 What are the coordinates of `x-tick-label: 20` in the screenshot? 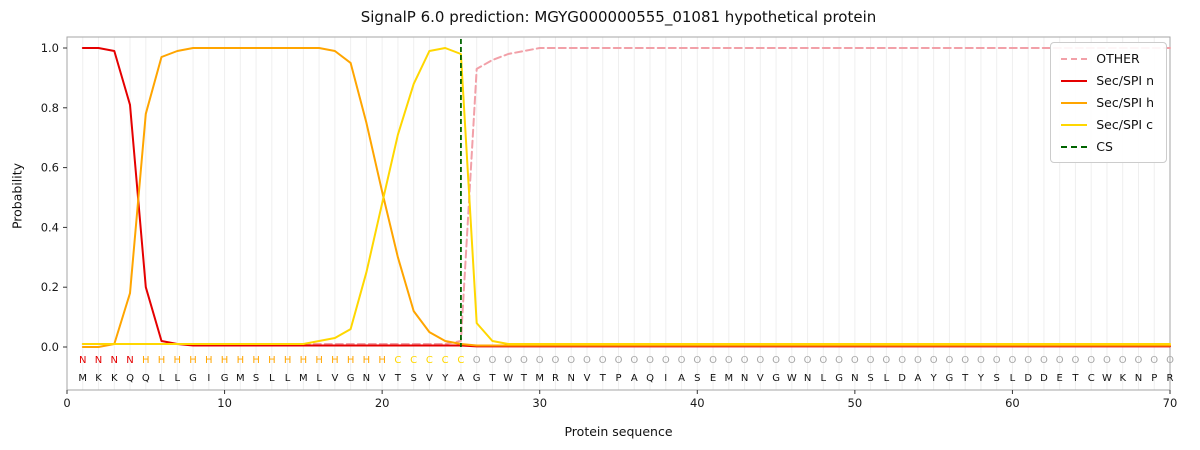 It's located at (382, 403).